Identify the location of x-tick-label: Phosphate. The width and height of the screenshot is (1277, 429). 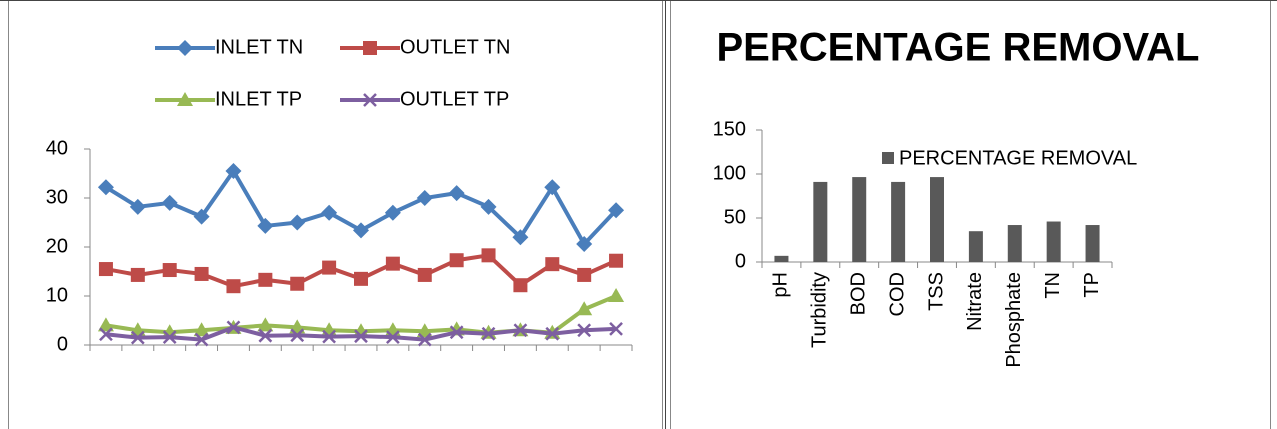
(1014, 320).